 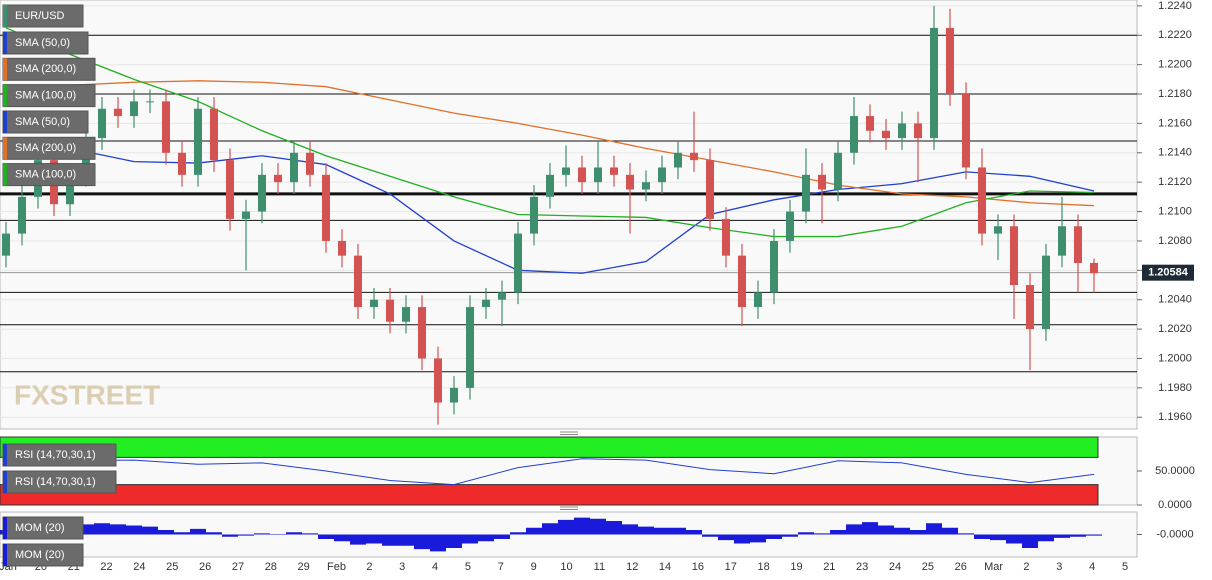 What do you see at coordinates (55, 482) in the screenshot?
I see `legend-label: RSI (14,70,30,1)` at bounding box center [55, 482].